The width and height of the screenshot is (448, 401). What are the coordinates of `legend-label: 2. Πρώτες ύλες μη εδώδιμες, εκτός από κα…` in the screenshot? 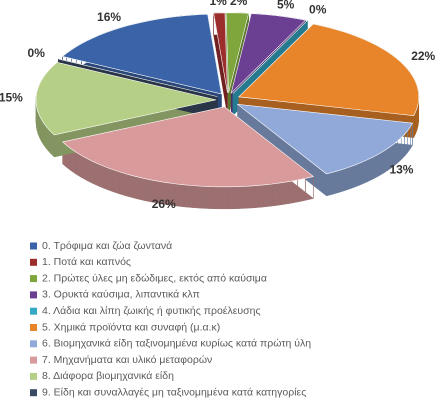 It's located at (154, 278).